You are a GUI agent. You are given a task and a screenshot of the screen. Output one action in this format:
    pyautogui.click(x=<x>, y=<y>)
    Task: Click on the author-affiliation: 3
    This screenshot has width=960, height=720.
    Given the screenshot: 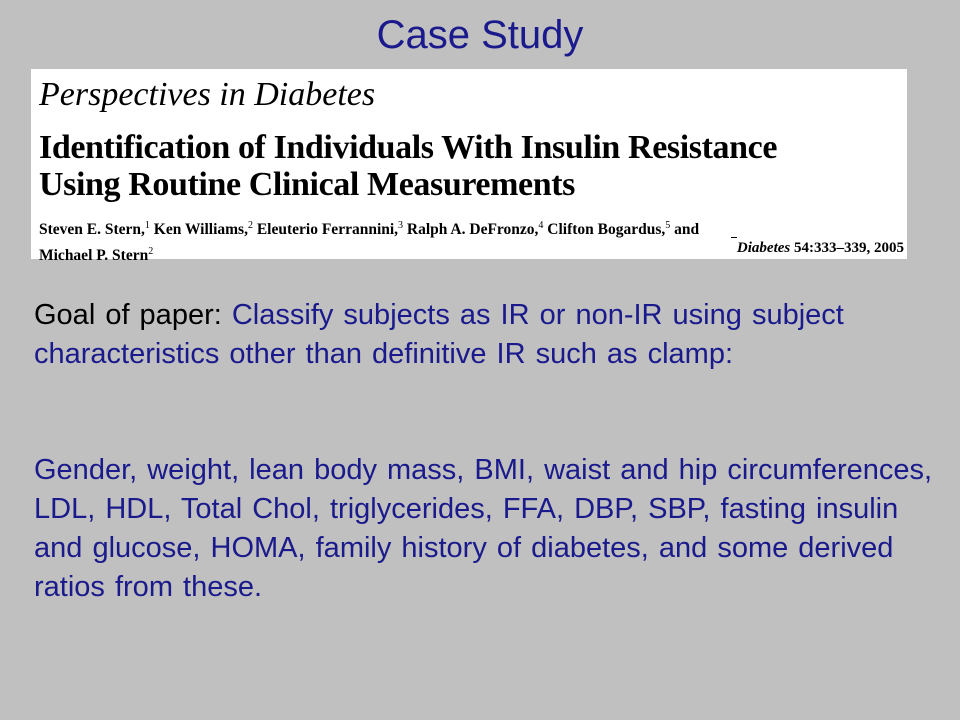 What is the action you would take?
    pyautogui.click(x=401, y=225)
    